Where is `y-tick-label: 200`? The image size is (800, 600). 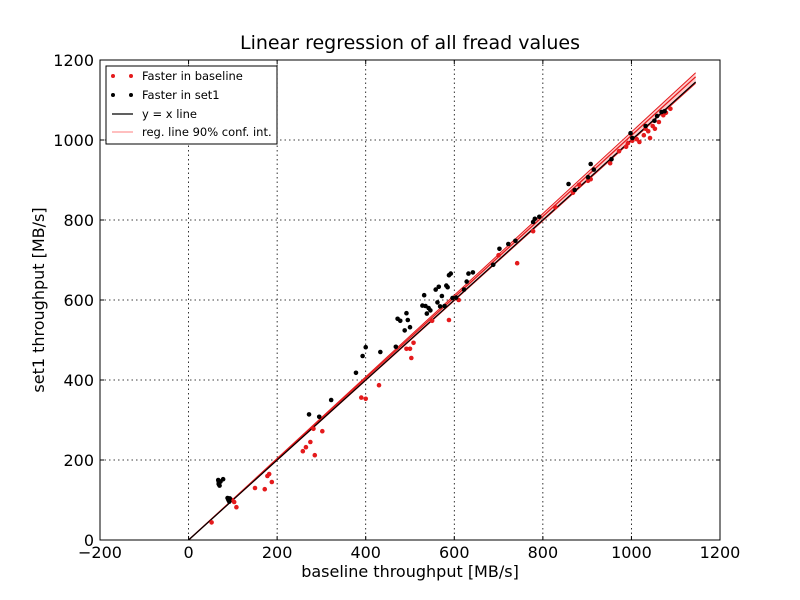
y-tick-label: 200 is located at coordinates (78, 460).